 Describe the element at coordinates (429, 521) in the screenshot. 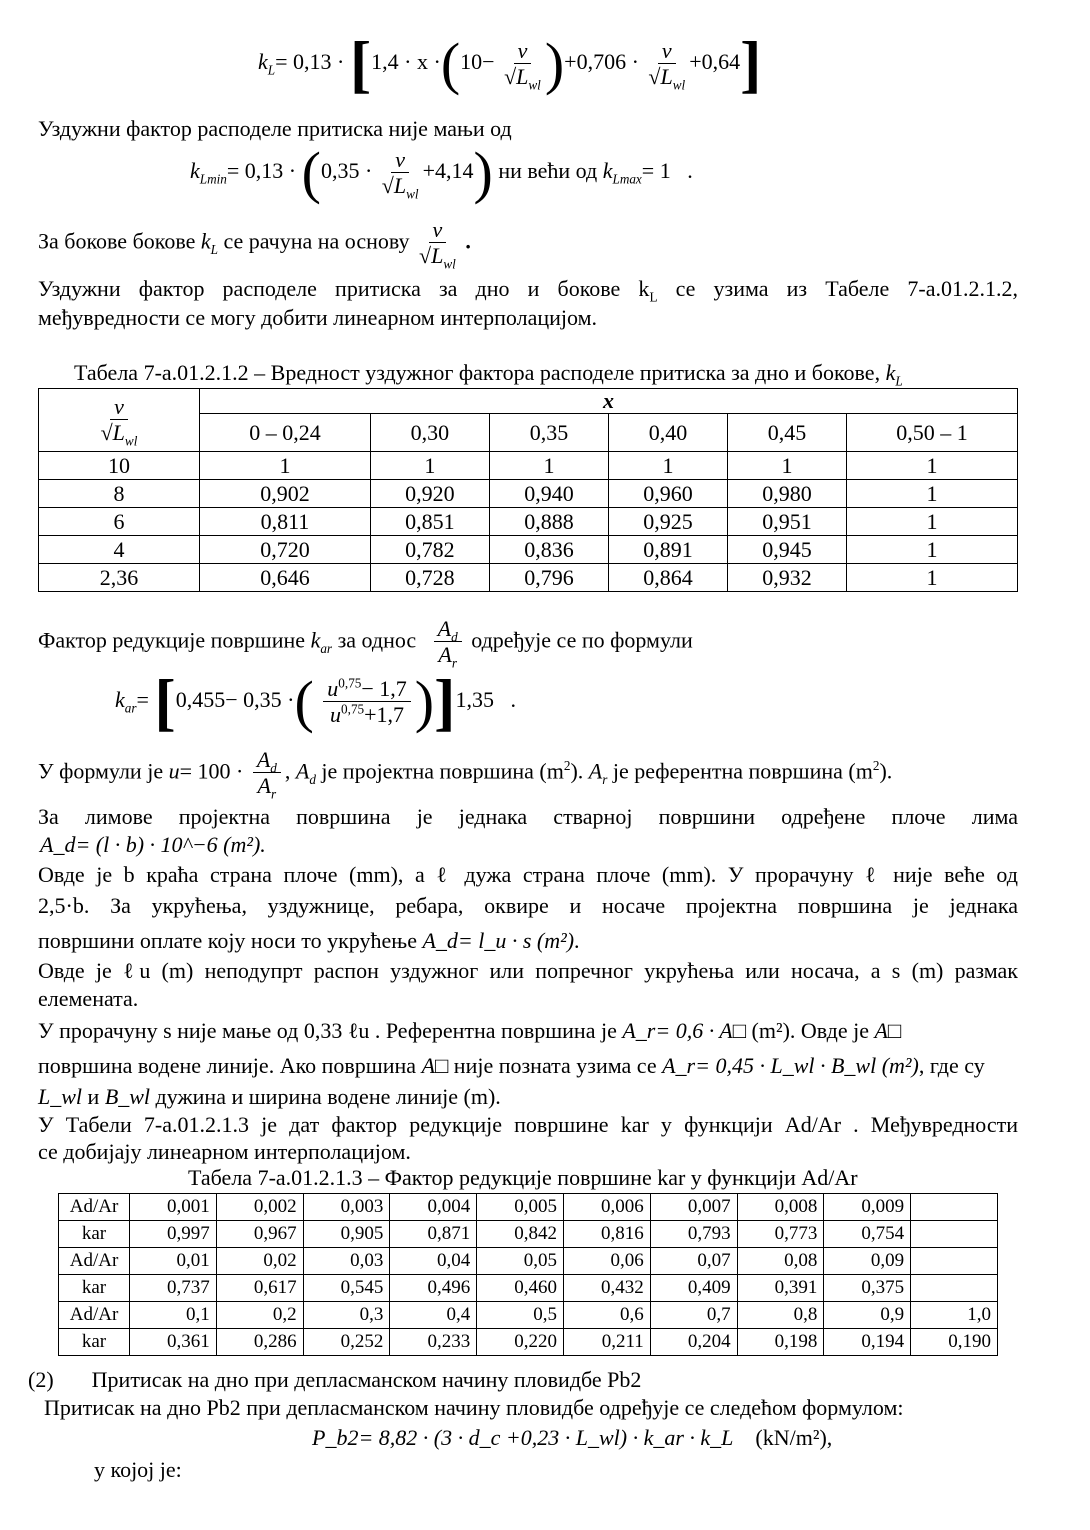

I see `table-cell: 0,851` at that location.